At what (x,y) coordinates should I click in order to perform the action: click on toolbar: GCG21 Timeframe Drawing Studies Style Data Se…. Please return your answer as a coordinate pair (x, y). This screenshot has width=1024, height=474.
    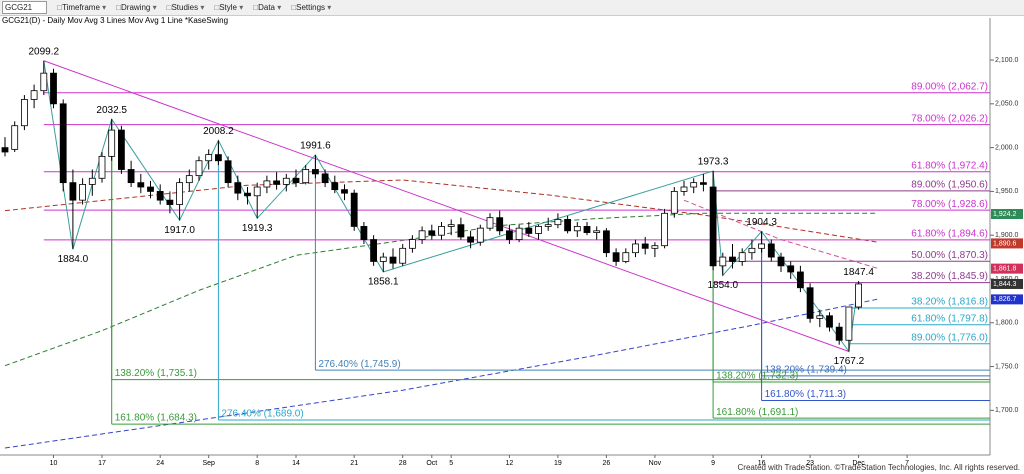
    Looking at the image, I should click on (512, 8).